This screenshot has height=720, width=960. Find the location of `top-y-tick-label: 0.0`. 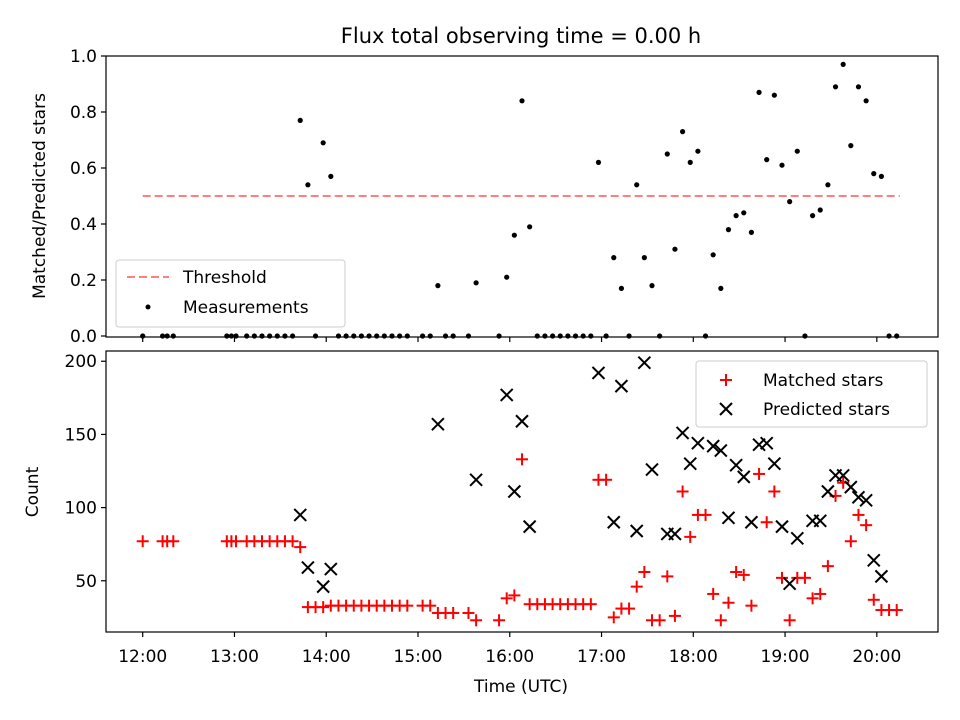

top-y-tick-label: 0.0 is located at coordinates (83, 337).